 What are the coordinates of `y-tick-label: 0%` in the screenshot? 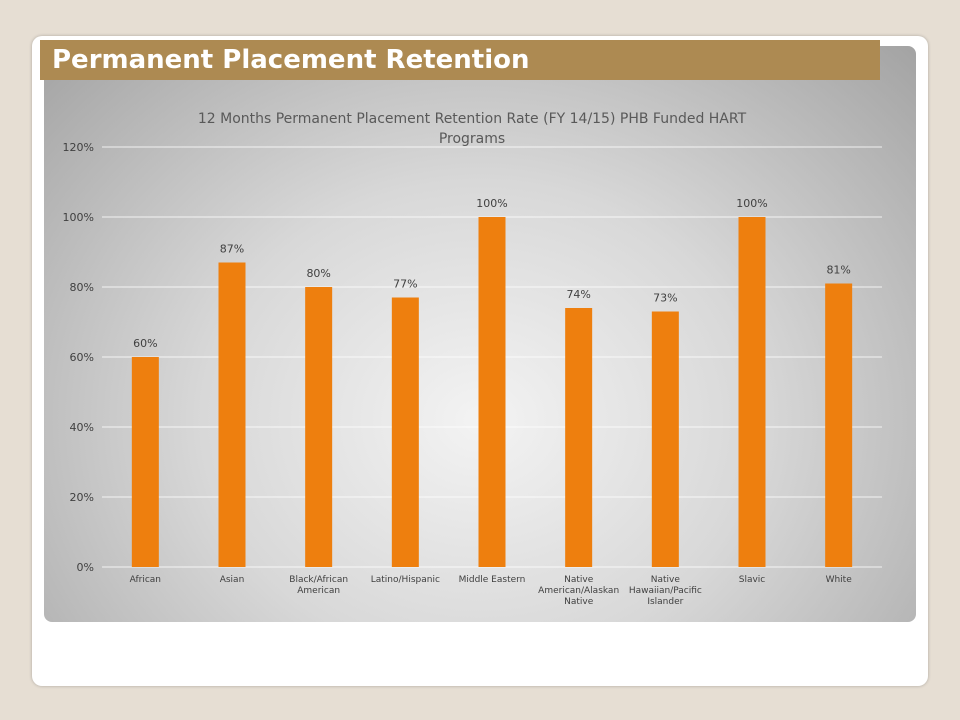 It's located at (85, 567).